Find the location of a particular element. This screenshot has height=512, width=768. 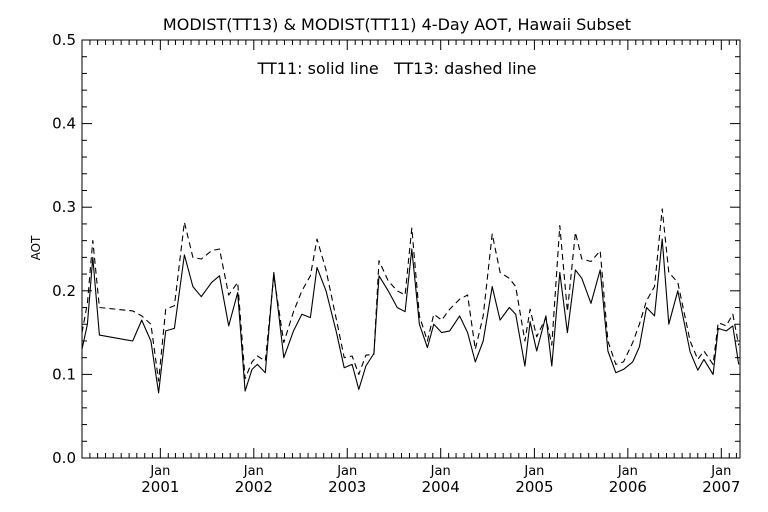

y-tick-label: 0.2 is located at coordinates (64, 291).